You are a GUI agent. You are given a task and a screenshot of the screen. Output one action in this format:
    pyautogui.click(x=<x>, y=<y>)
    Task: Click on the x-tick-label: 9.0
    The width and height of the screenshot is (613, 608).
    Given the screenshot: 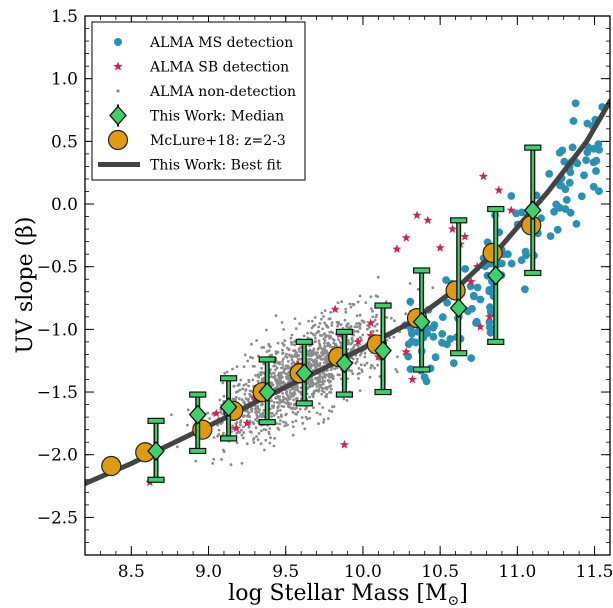 What is the action you would take?
    pyautogui.click(x=208, y=572)
    